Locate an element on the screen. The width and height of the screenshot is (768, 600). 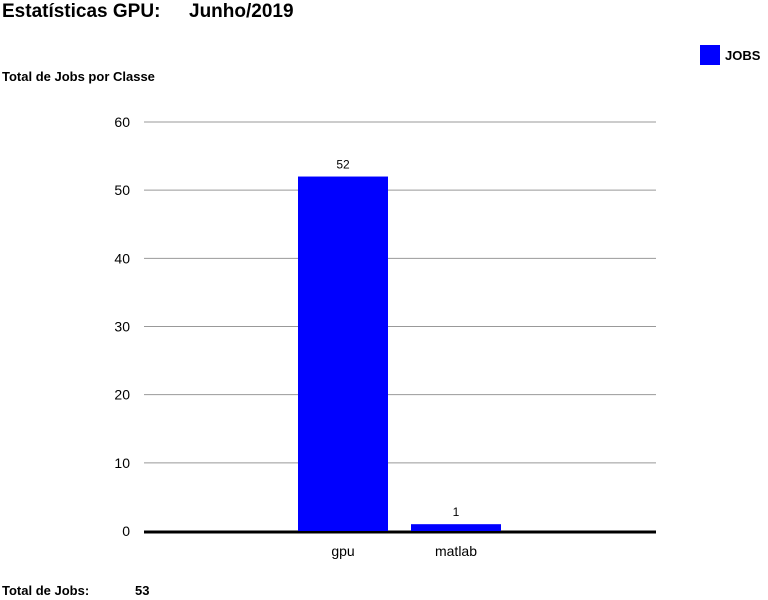
y-tick-label: 30 is located at coordinates (122, 327).